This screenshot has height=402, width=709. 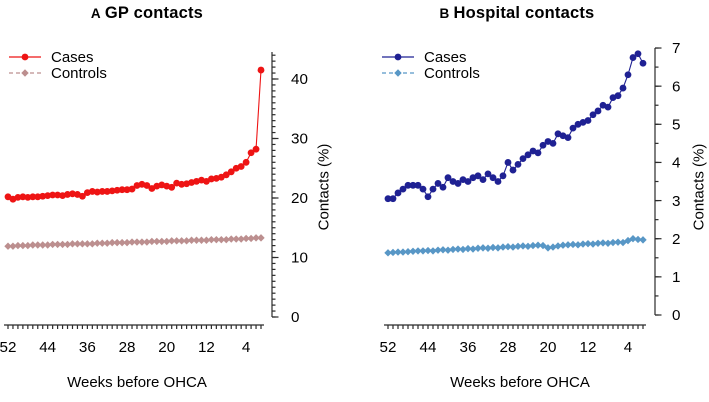 I want to click on y-tick-label: 5, so click(x=676, y=125).